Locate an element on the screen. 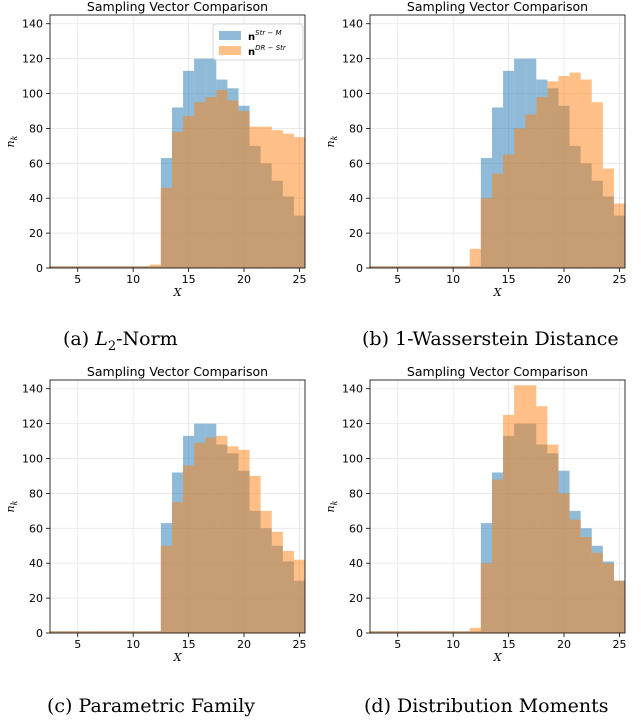  caption-c: (c) Parametric Family is located at coordinates (151, 706).